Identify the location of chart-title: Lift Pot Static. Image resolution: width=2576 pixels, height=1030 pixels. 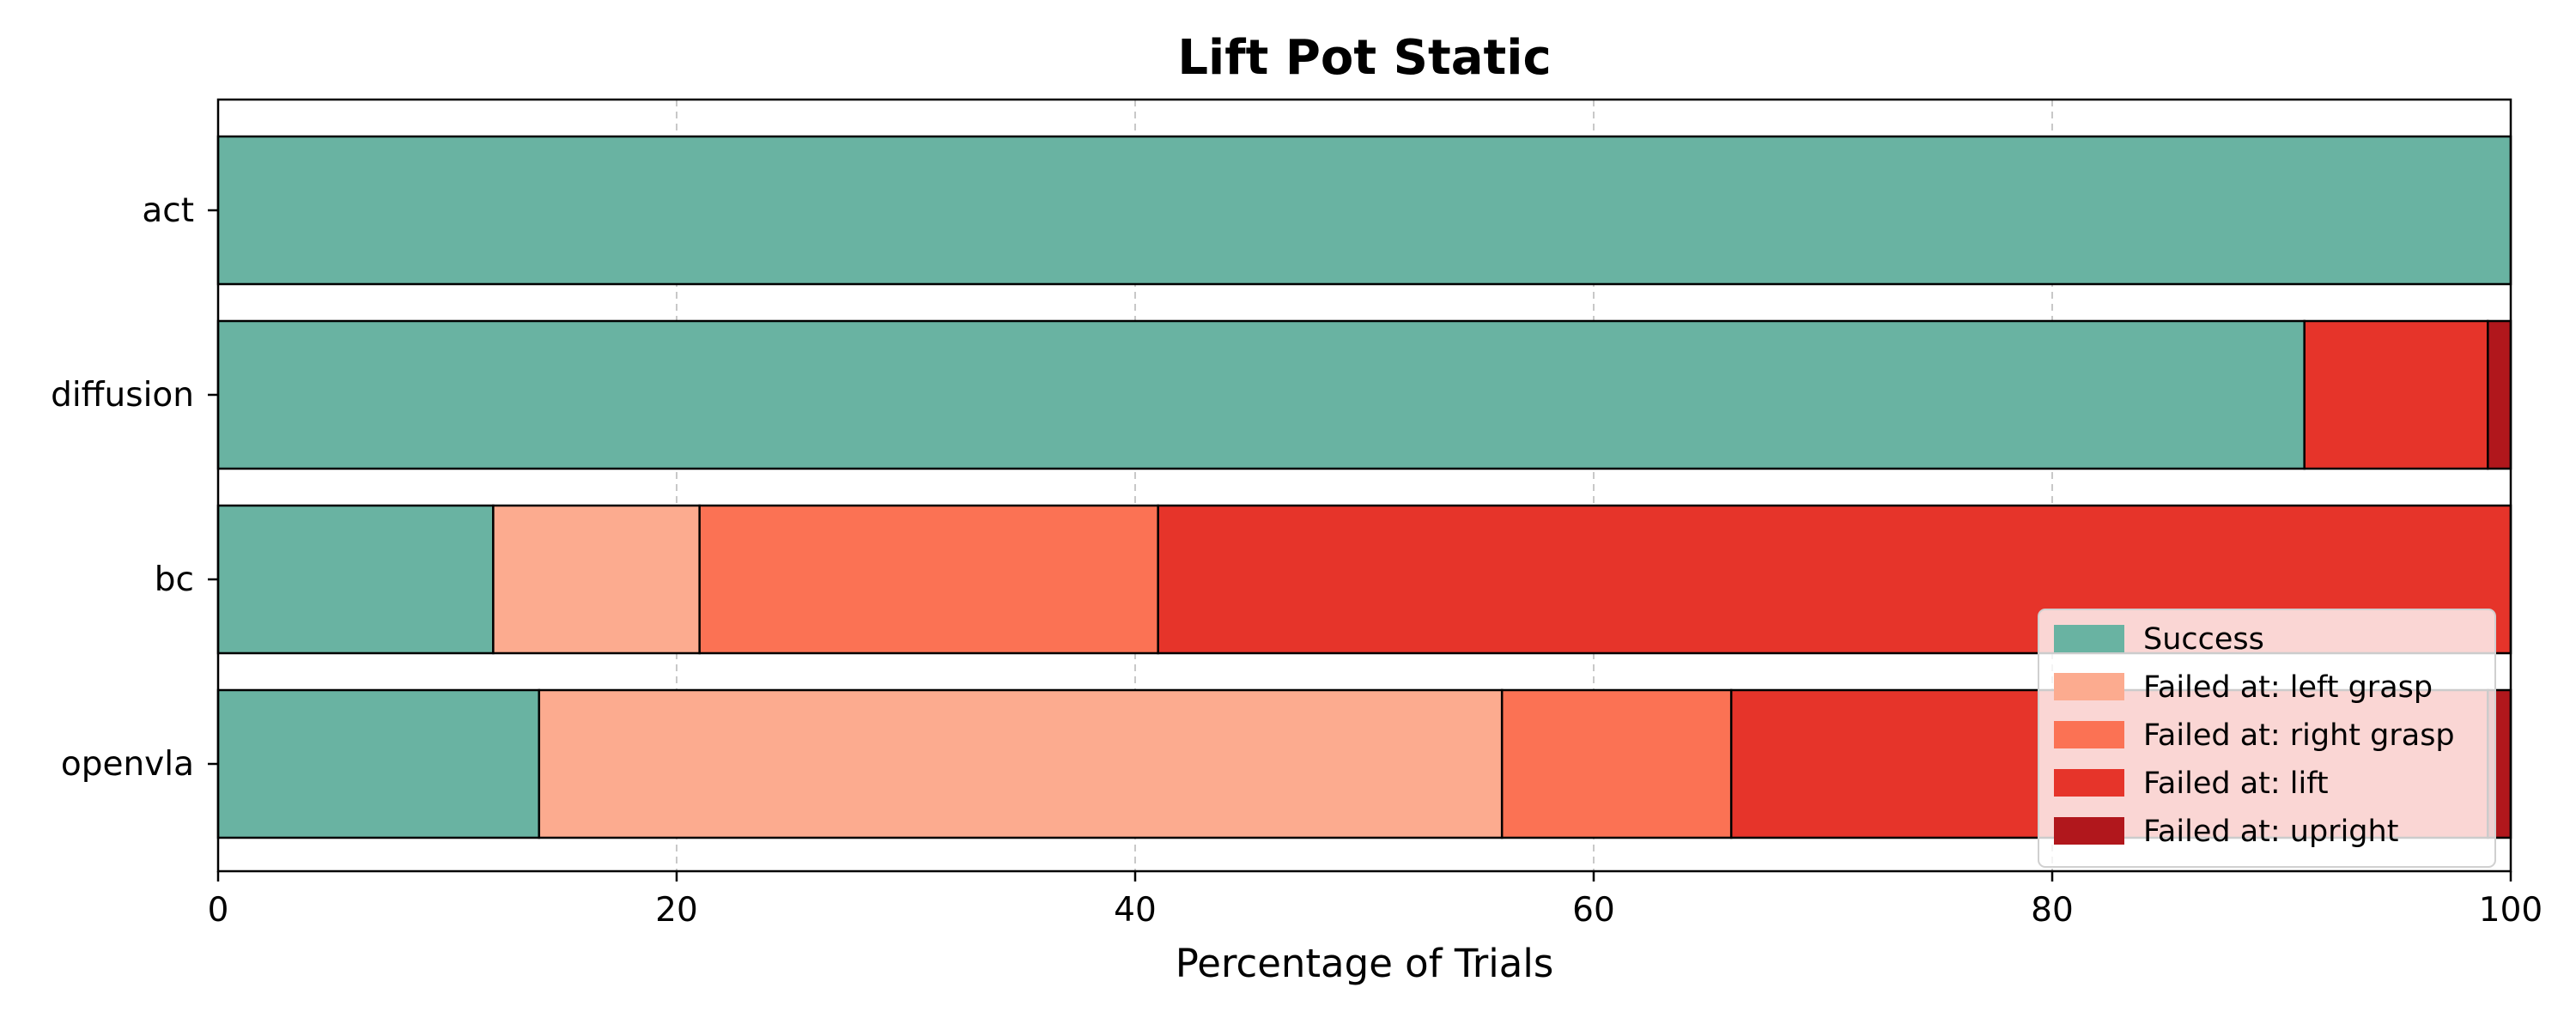
(1364, 58).